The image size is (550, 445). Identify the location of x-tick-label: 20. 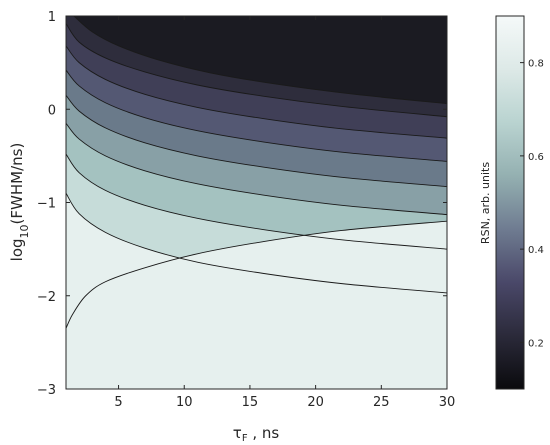
(315, 402).